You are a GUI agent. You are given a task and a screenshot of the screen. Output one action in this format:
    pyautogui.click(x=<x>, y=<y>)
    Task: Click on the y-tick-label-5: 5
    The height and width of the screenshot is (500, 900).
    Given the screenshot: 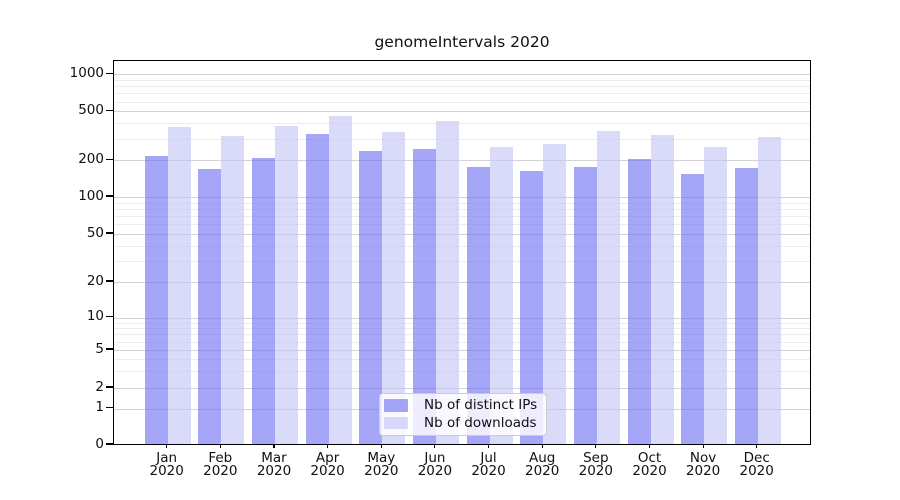 What is the action you would take?
    pyautogui.click(x=99, y=348)
    